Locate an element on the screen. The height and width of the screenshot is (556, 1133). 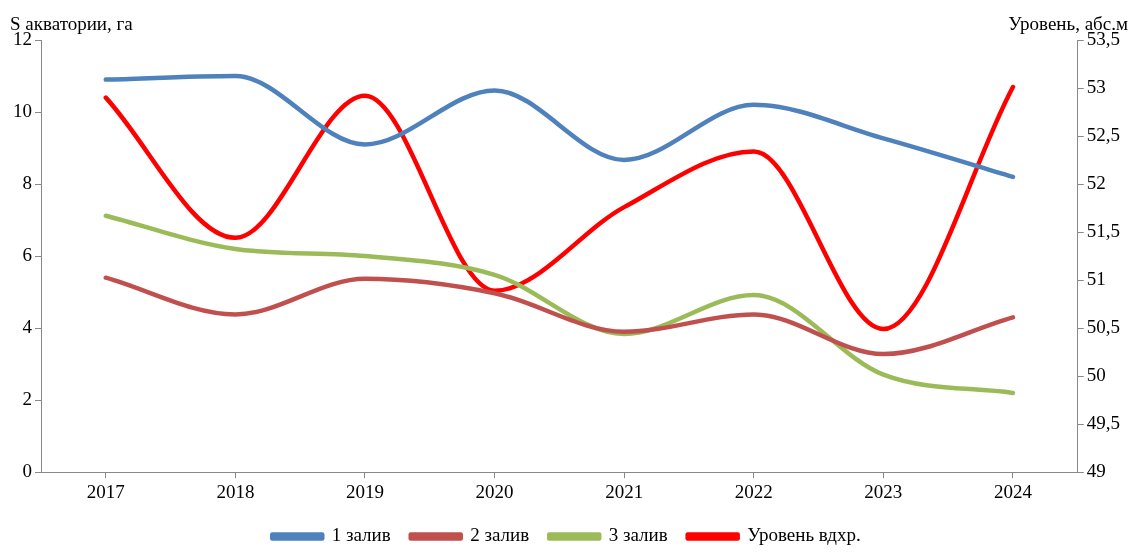
y-tick-label: 0 is located at coordinates (27, 471).